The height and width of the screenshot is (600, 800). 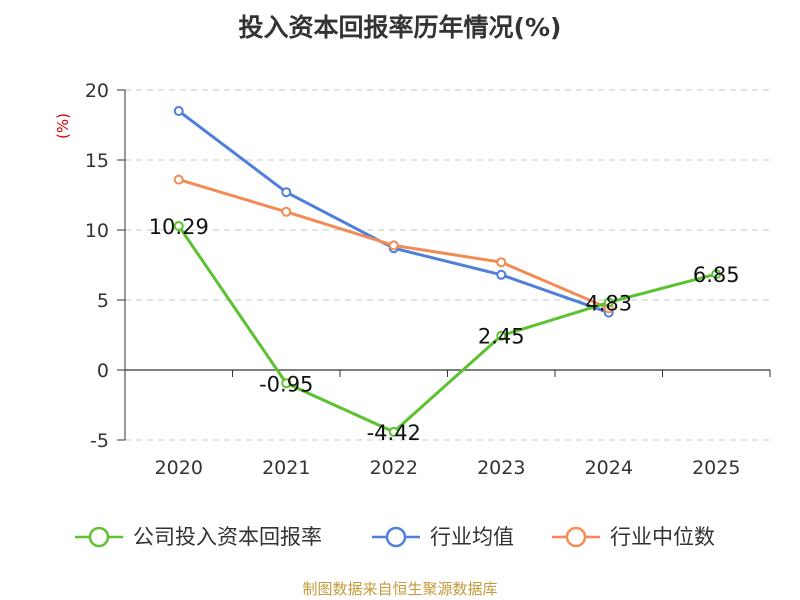 What do you see at coordinates (179, 468) in the screenshot?
I see `x-tick-label: 2020` at bounding box center [179, 468].